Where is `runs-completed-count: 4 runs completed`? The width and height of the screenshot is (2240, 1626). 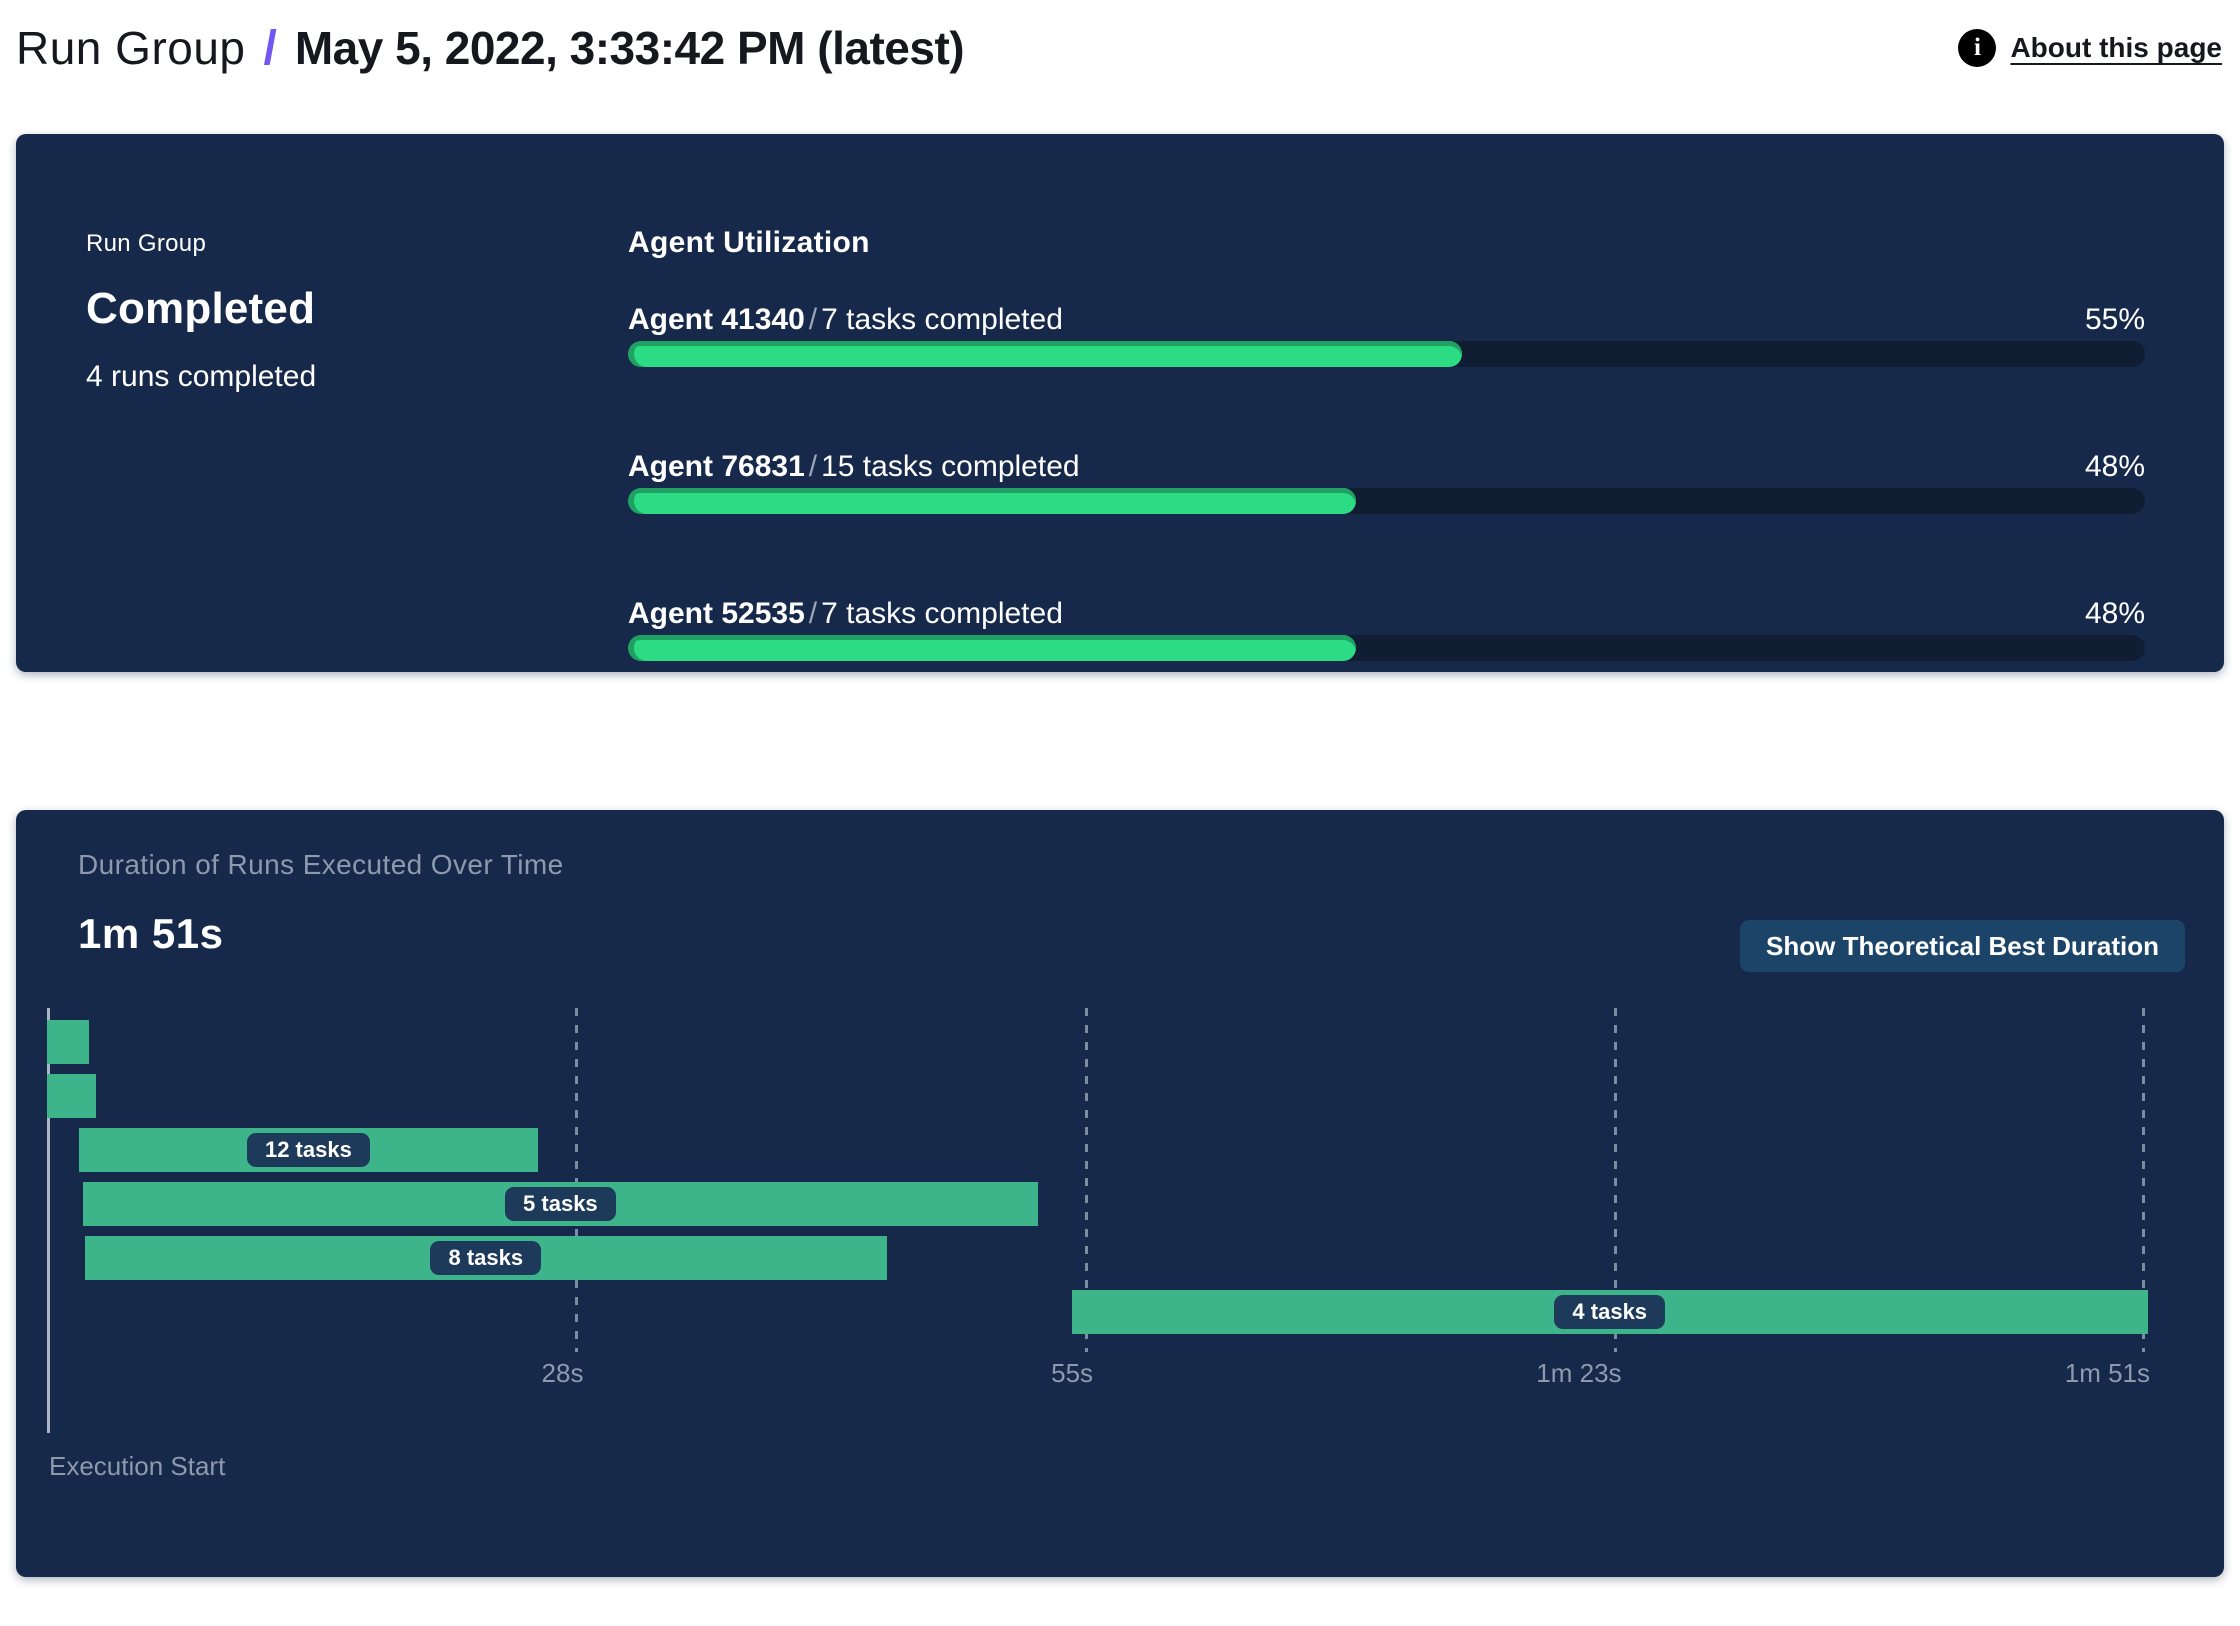 runs-completed-count: 4 runs completed is located at coordinates (201, 376).